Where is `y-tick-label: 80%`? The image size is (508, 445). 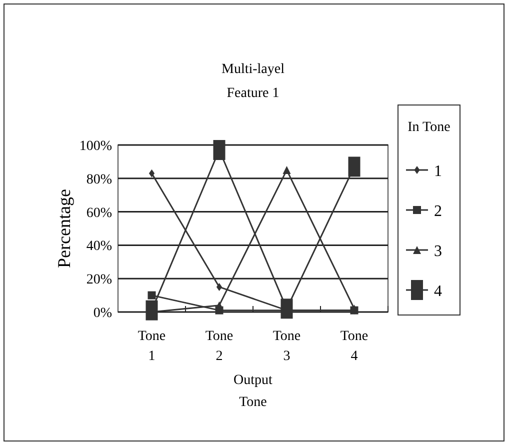
y-tick-label: 80% is located at coordinates (99, 180).